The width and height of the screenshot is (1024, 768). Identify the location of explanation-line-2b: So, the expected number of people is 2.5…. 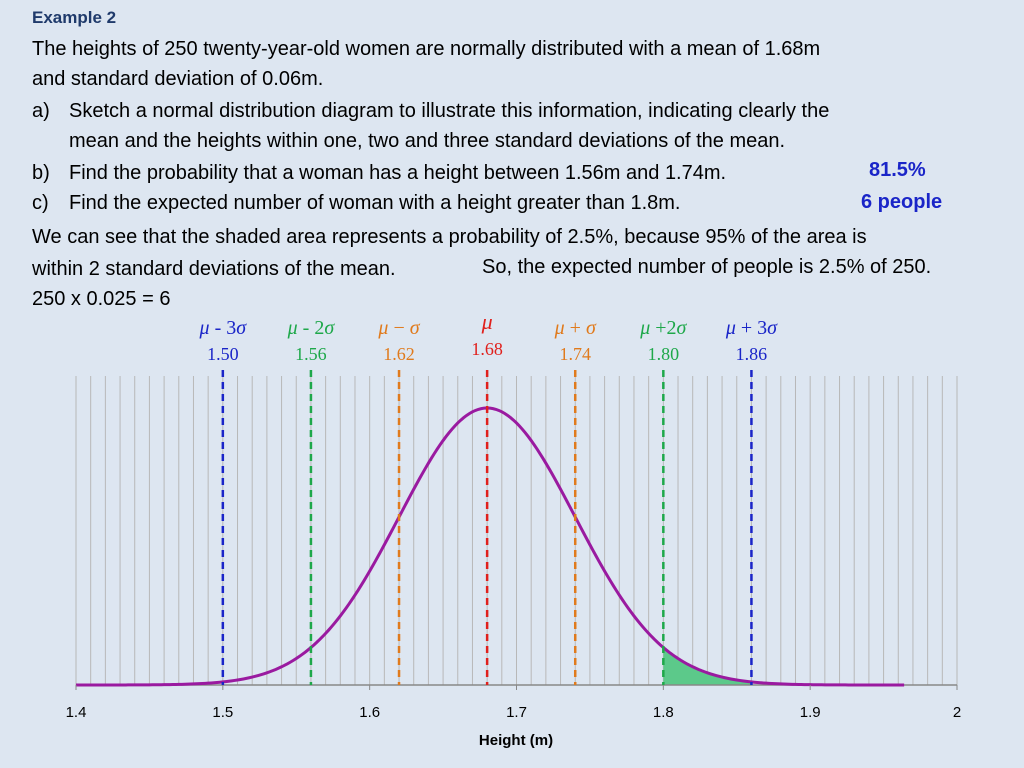
(707, 267).